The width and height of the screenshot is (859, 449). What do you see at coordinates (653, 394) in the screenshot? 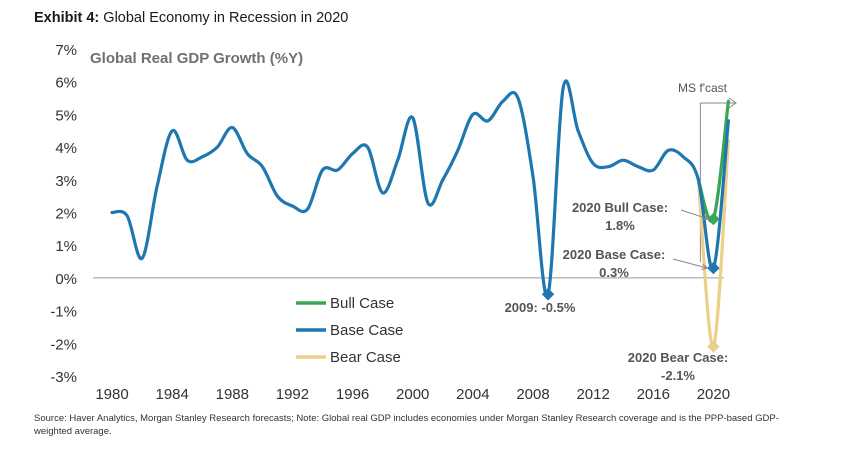
I see `x-tick-label: 2016` at bounding box center [653, 394].